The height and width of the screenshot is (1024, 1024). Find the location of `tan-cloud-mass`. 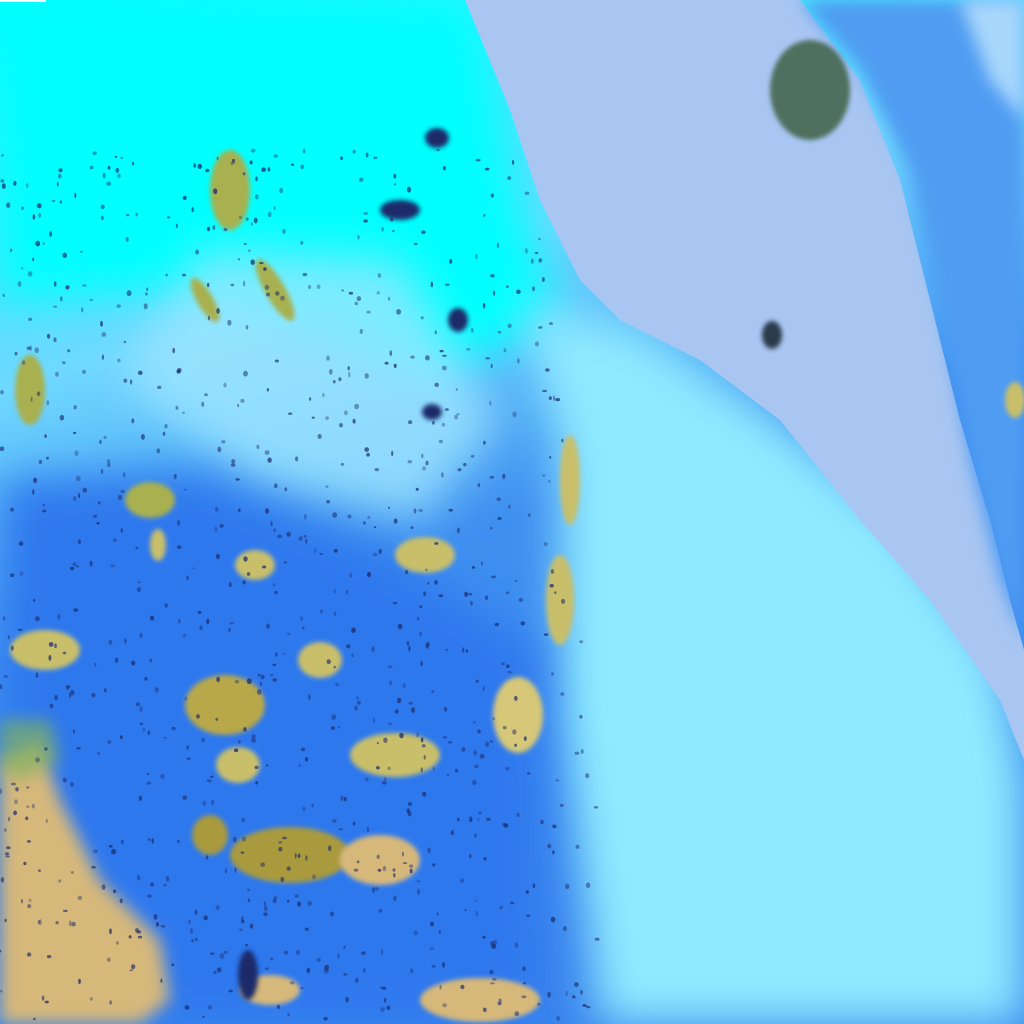

tan-cloud-mass is located at coordinates (85, 882).